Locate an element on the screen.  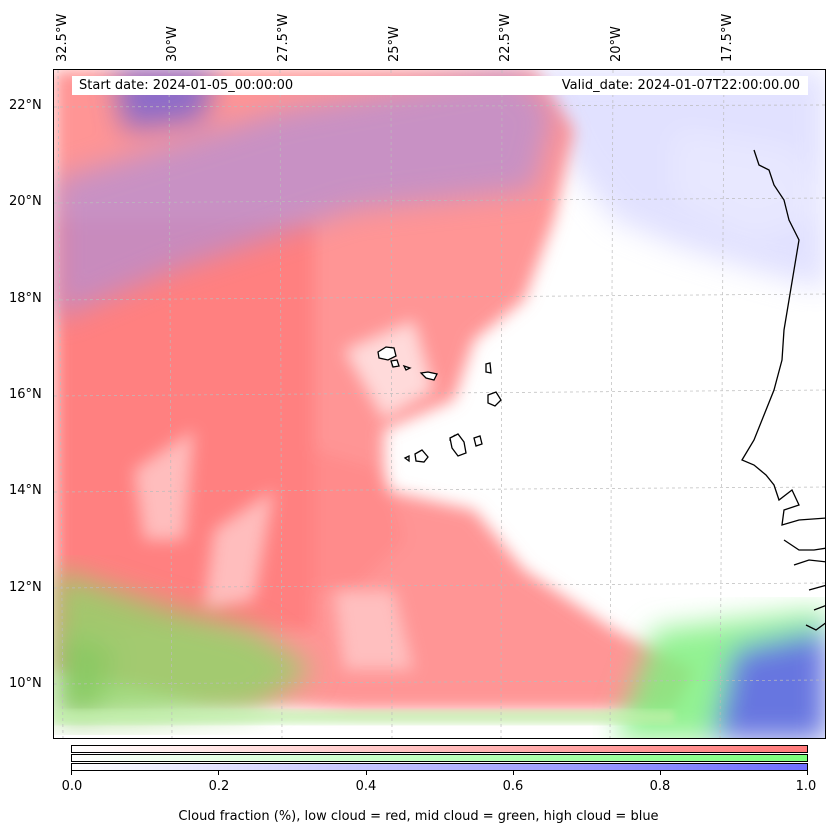
bottom-edge-strip is located at coordinates (364, 717).